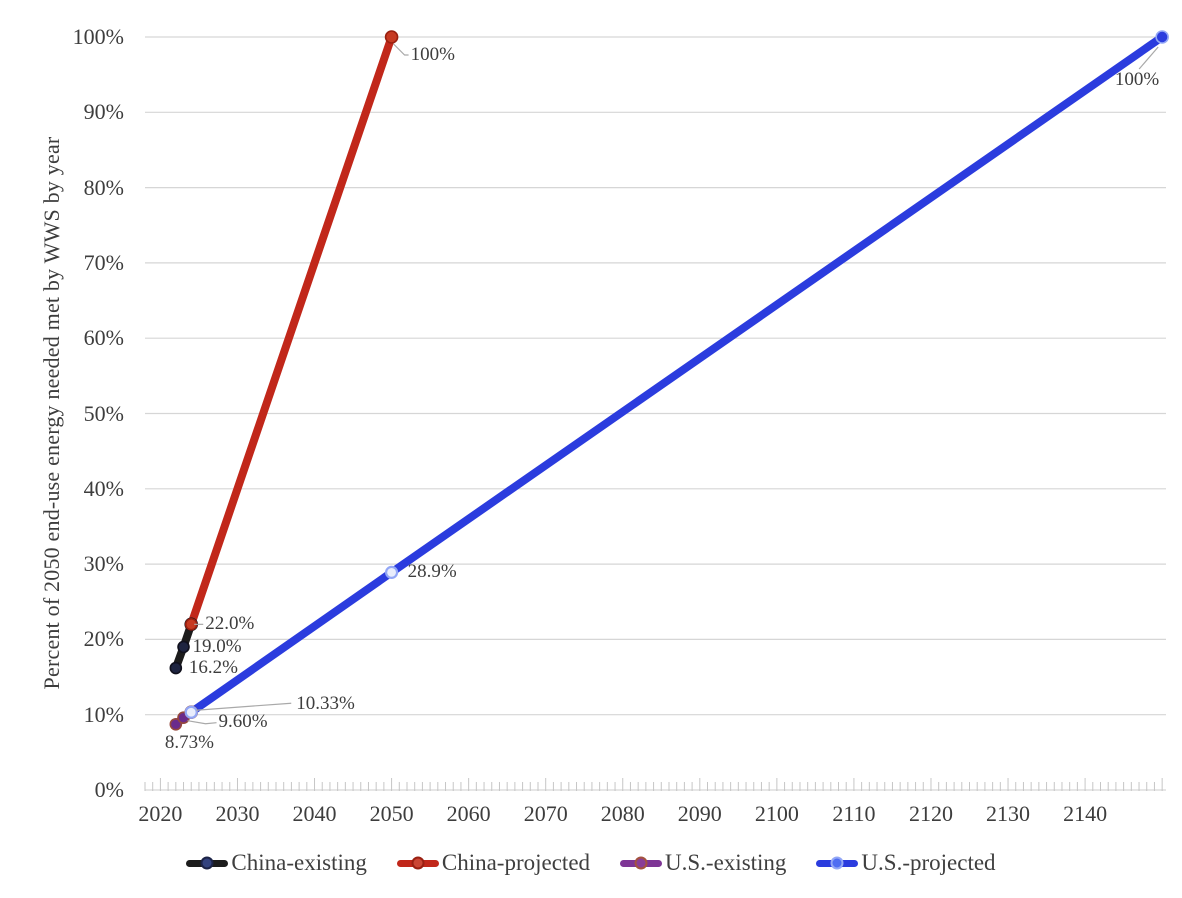  What do you see at coordinates (217, 646) in the screenshot?
I see `data-label-19-0: 19.0%` at bounding box center [217, 646].